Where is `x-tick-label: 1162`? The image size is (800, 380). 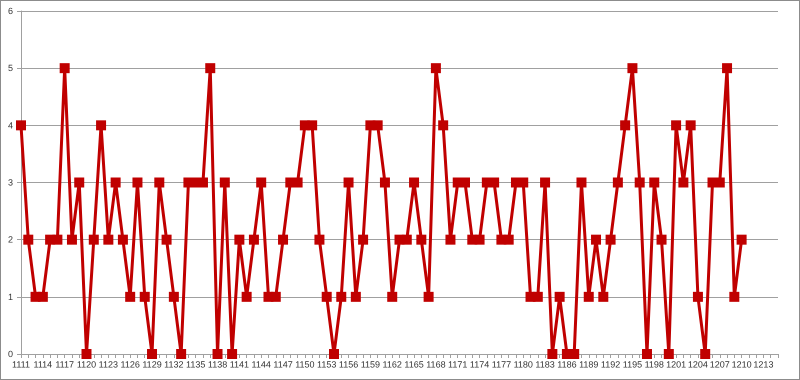
x-tick-label: 1162 is located at coordinates (392, 365).